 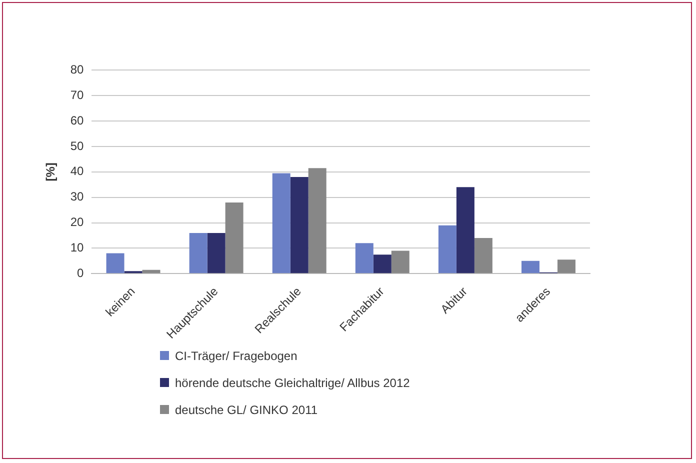 What do you see at coordinates (77, 145) in the screenshot?
I see `y-tick-label: 50` at bounding box center [77, 145].